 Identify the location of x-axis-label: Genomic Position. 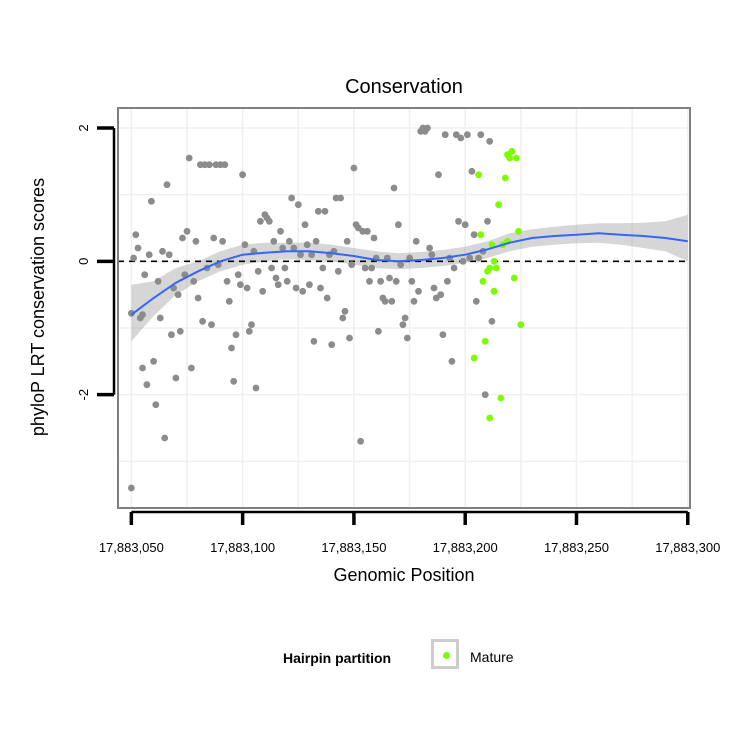
(403, 575).